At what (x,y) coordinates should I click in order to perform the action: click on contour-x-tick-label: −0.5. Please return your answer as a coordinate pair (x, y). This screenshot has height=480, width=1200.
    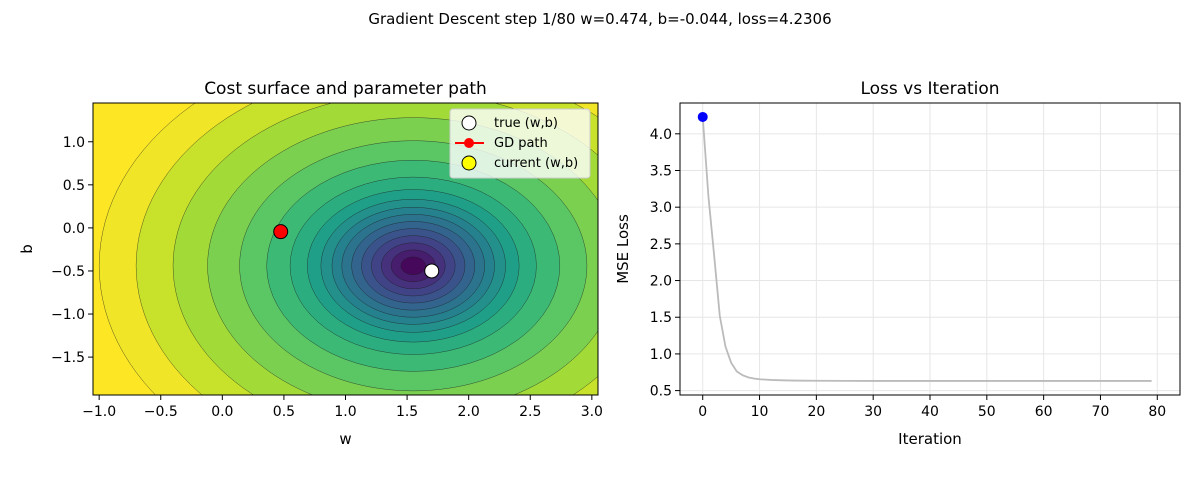
    Looking at the image, I should click on (161, 412).